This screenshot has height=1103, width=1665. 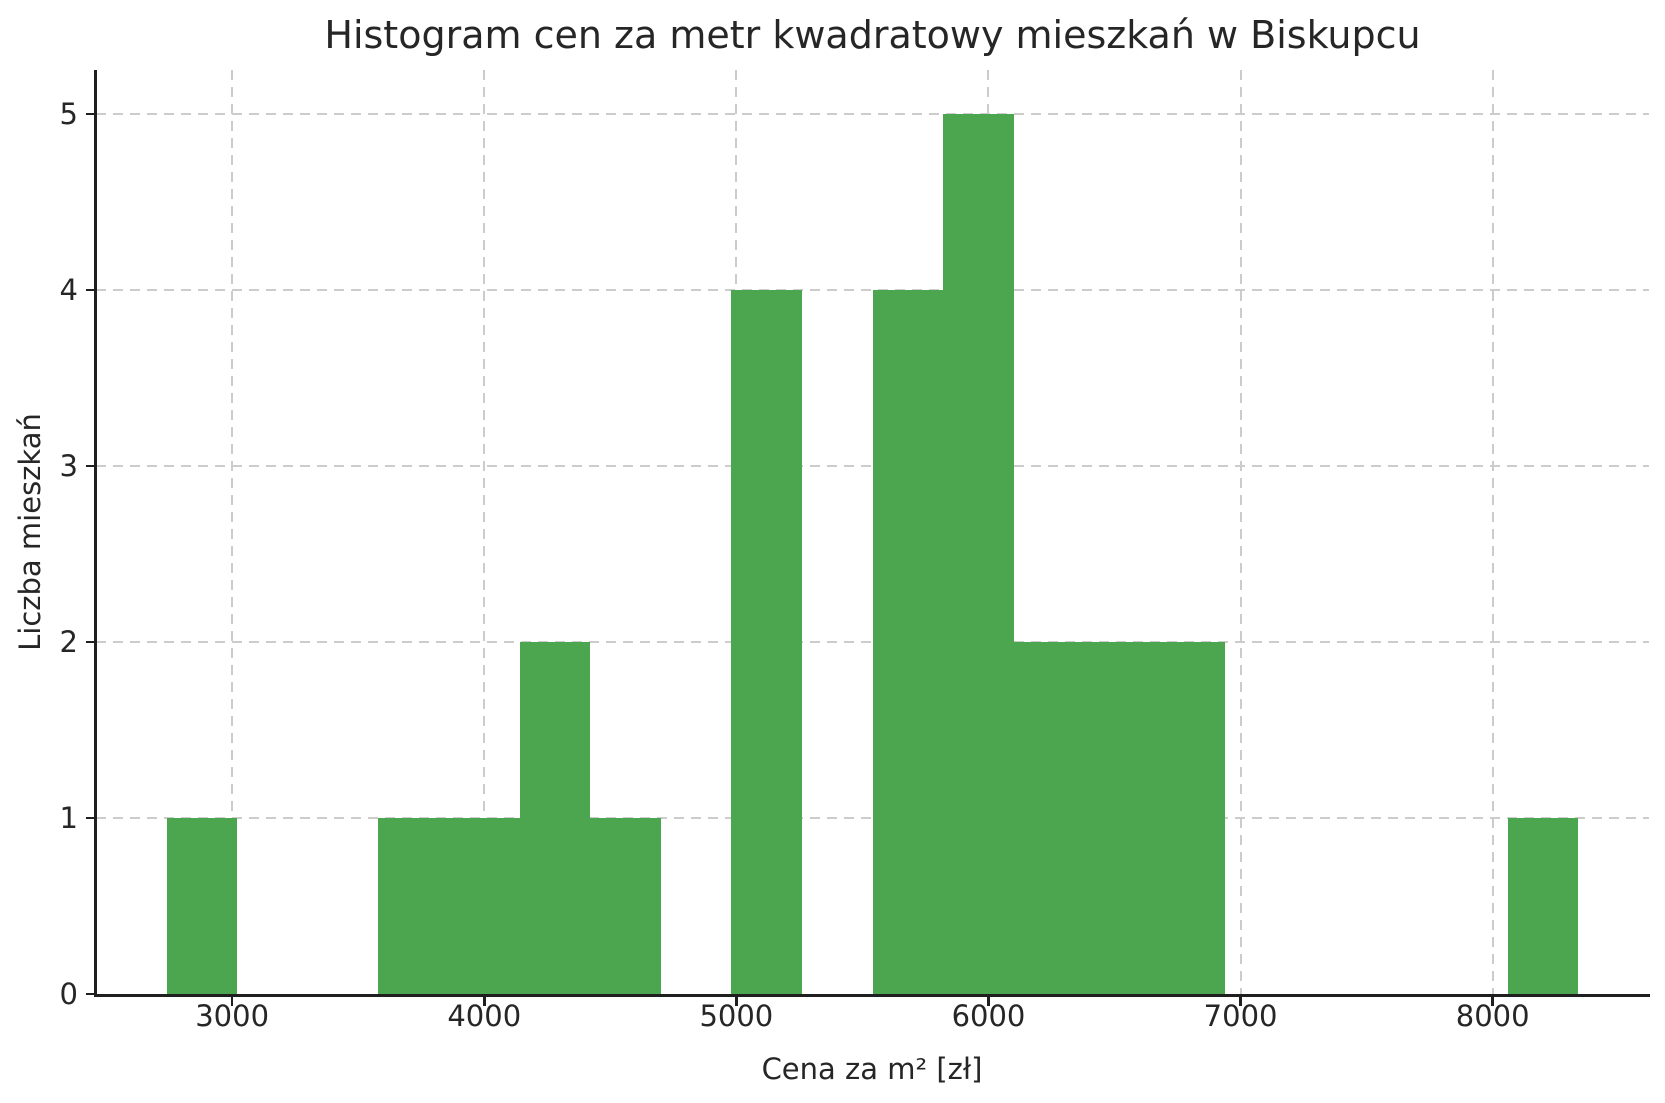 What do you see at coordinates (872, 995) in the screenshot?
I see `x-axis-spine` at bounding box center [872, 995].